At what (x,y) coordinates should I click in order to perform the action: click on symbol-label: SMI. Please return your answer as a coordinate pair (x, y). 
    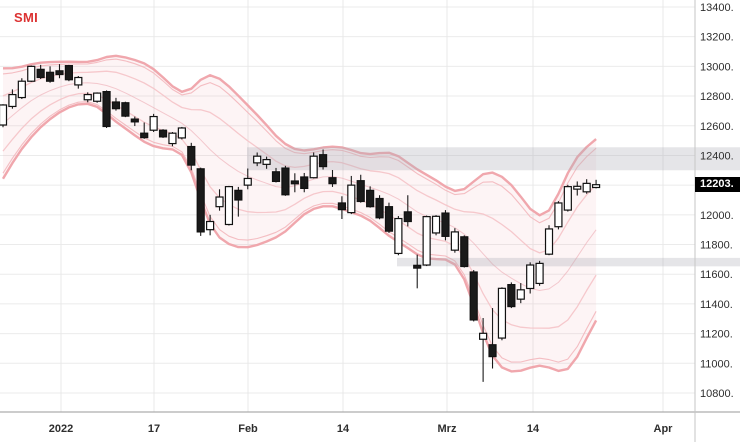
    Looking at the image, I should click on (26, 17).